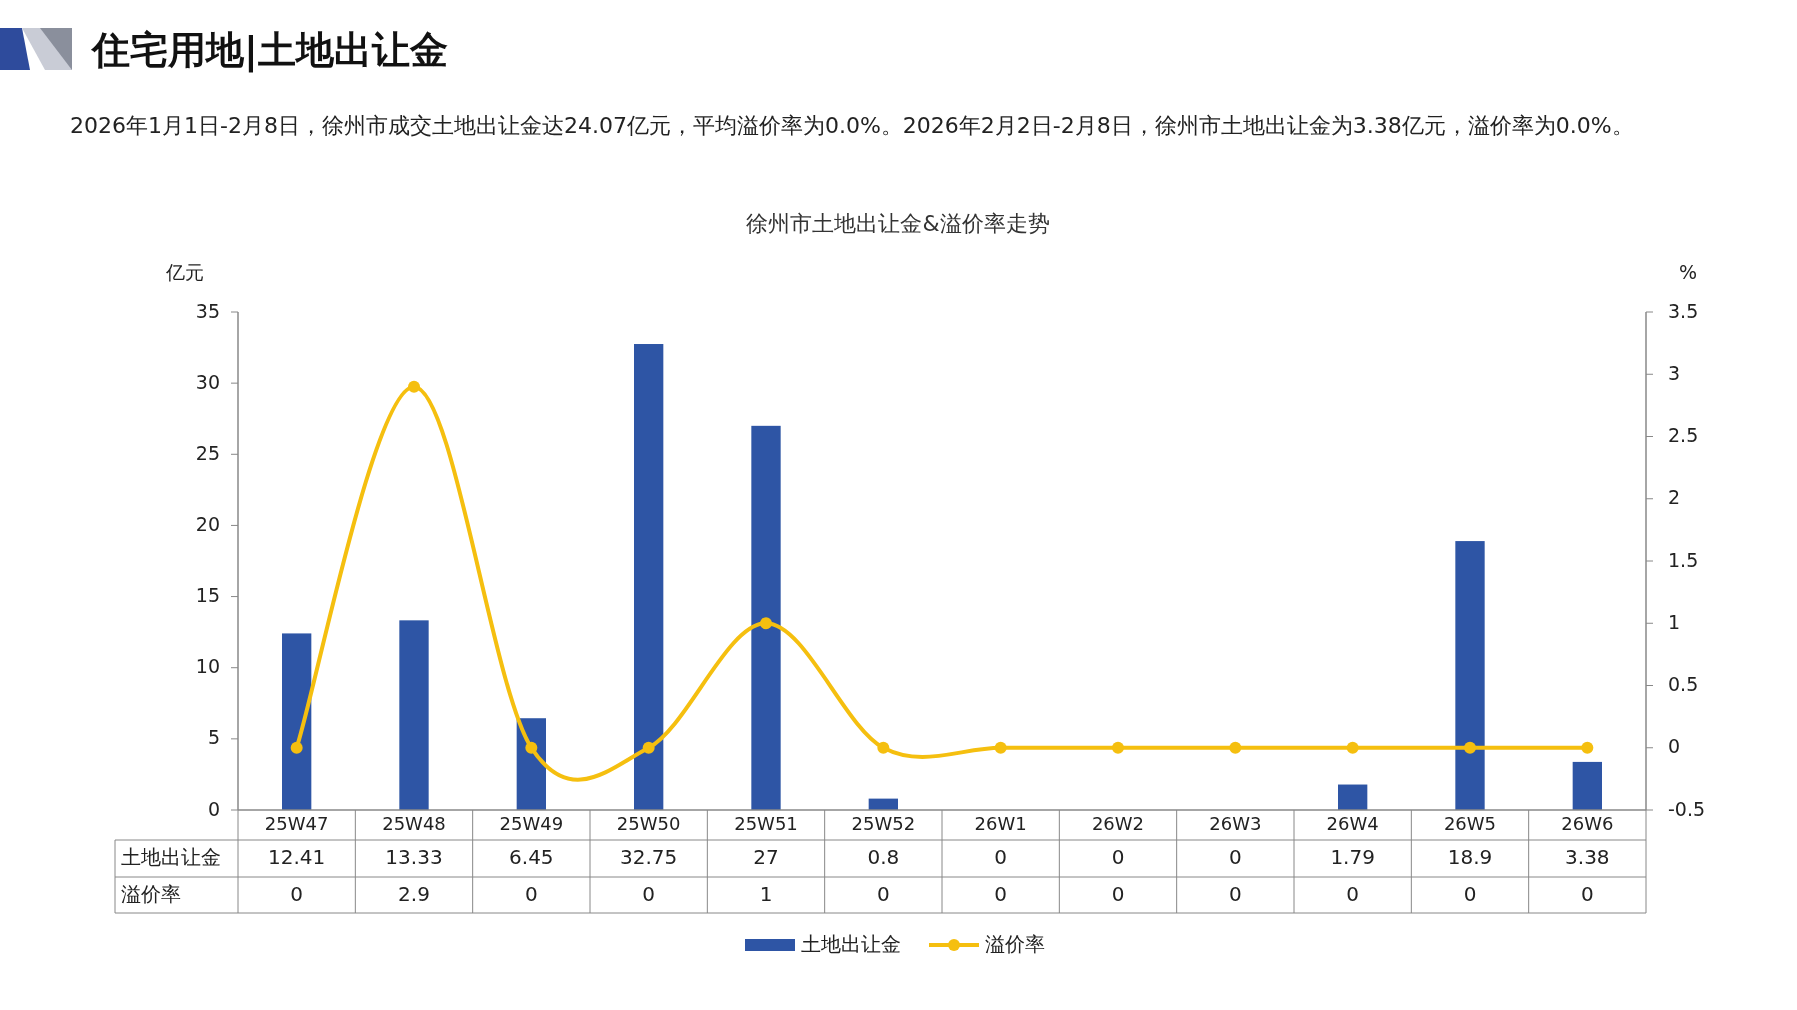 This screenshot has height=1010, width=1797. Describe the element at coordinates (1000, 823) in the screenshot. I see `x-tick-label: 26W1` at that location.